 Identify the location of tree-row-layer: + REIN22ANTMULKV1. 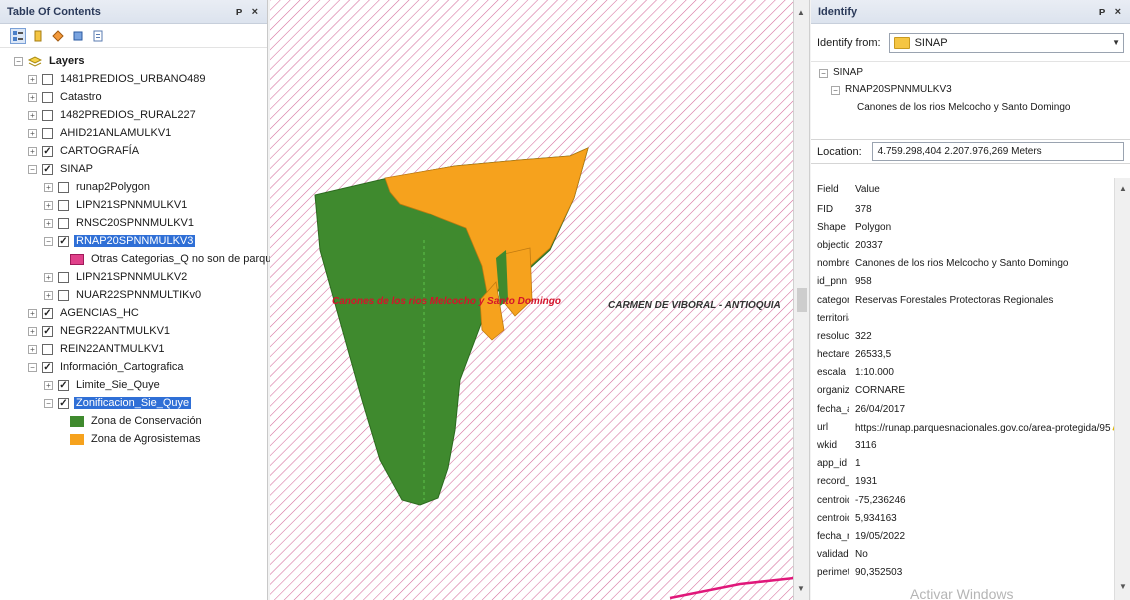
(133, 349).